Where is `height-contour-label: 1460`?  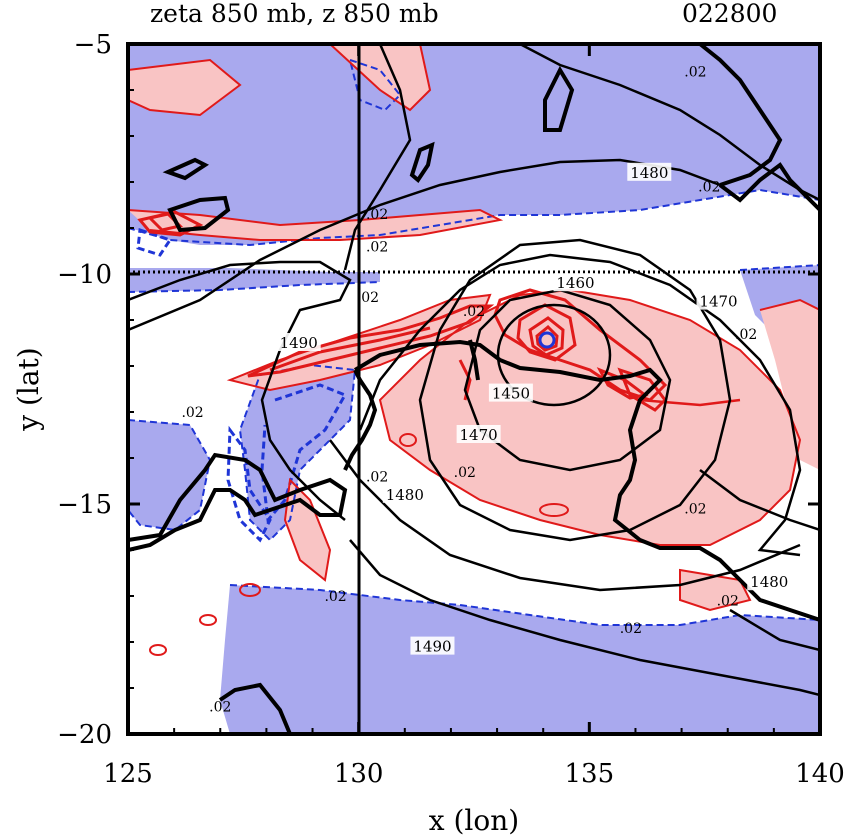 height-contour-label: 1460 is located at coordinates (575, 283).